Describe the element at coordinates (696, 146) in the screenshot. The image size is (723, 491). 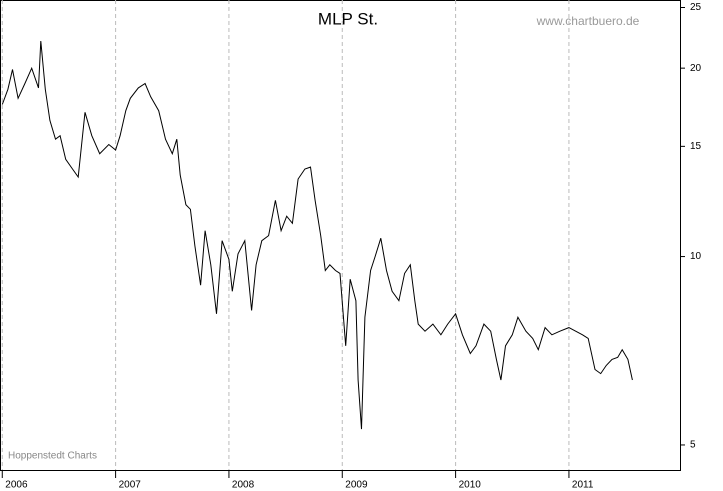
I see `y-tick-label: 15` at that location.